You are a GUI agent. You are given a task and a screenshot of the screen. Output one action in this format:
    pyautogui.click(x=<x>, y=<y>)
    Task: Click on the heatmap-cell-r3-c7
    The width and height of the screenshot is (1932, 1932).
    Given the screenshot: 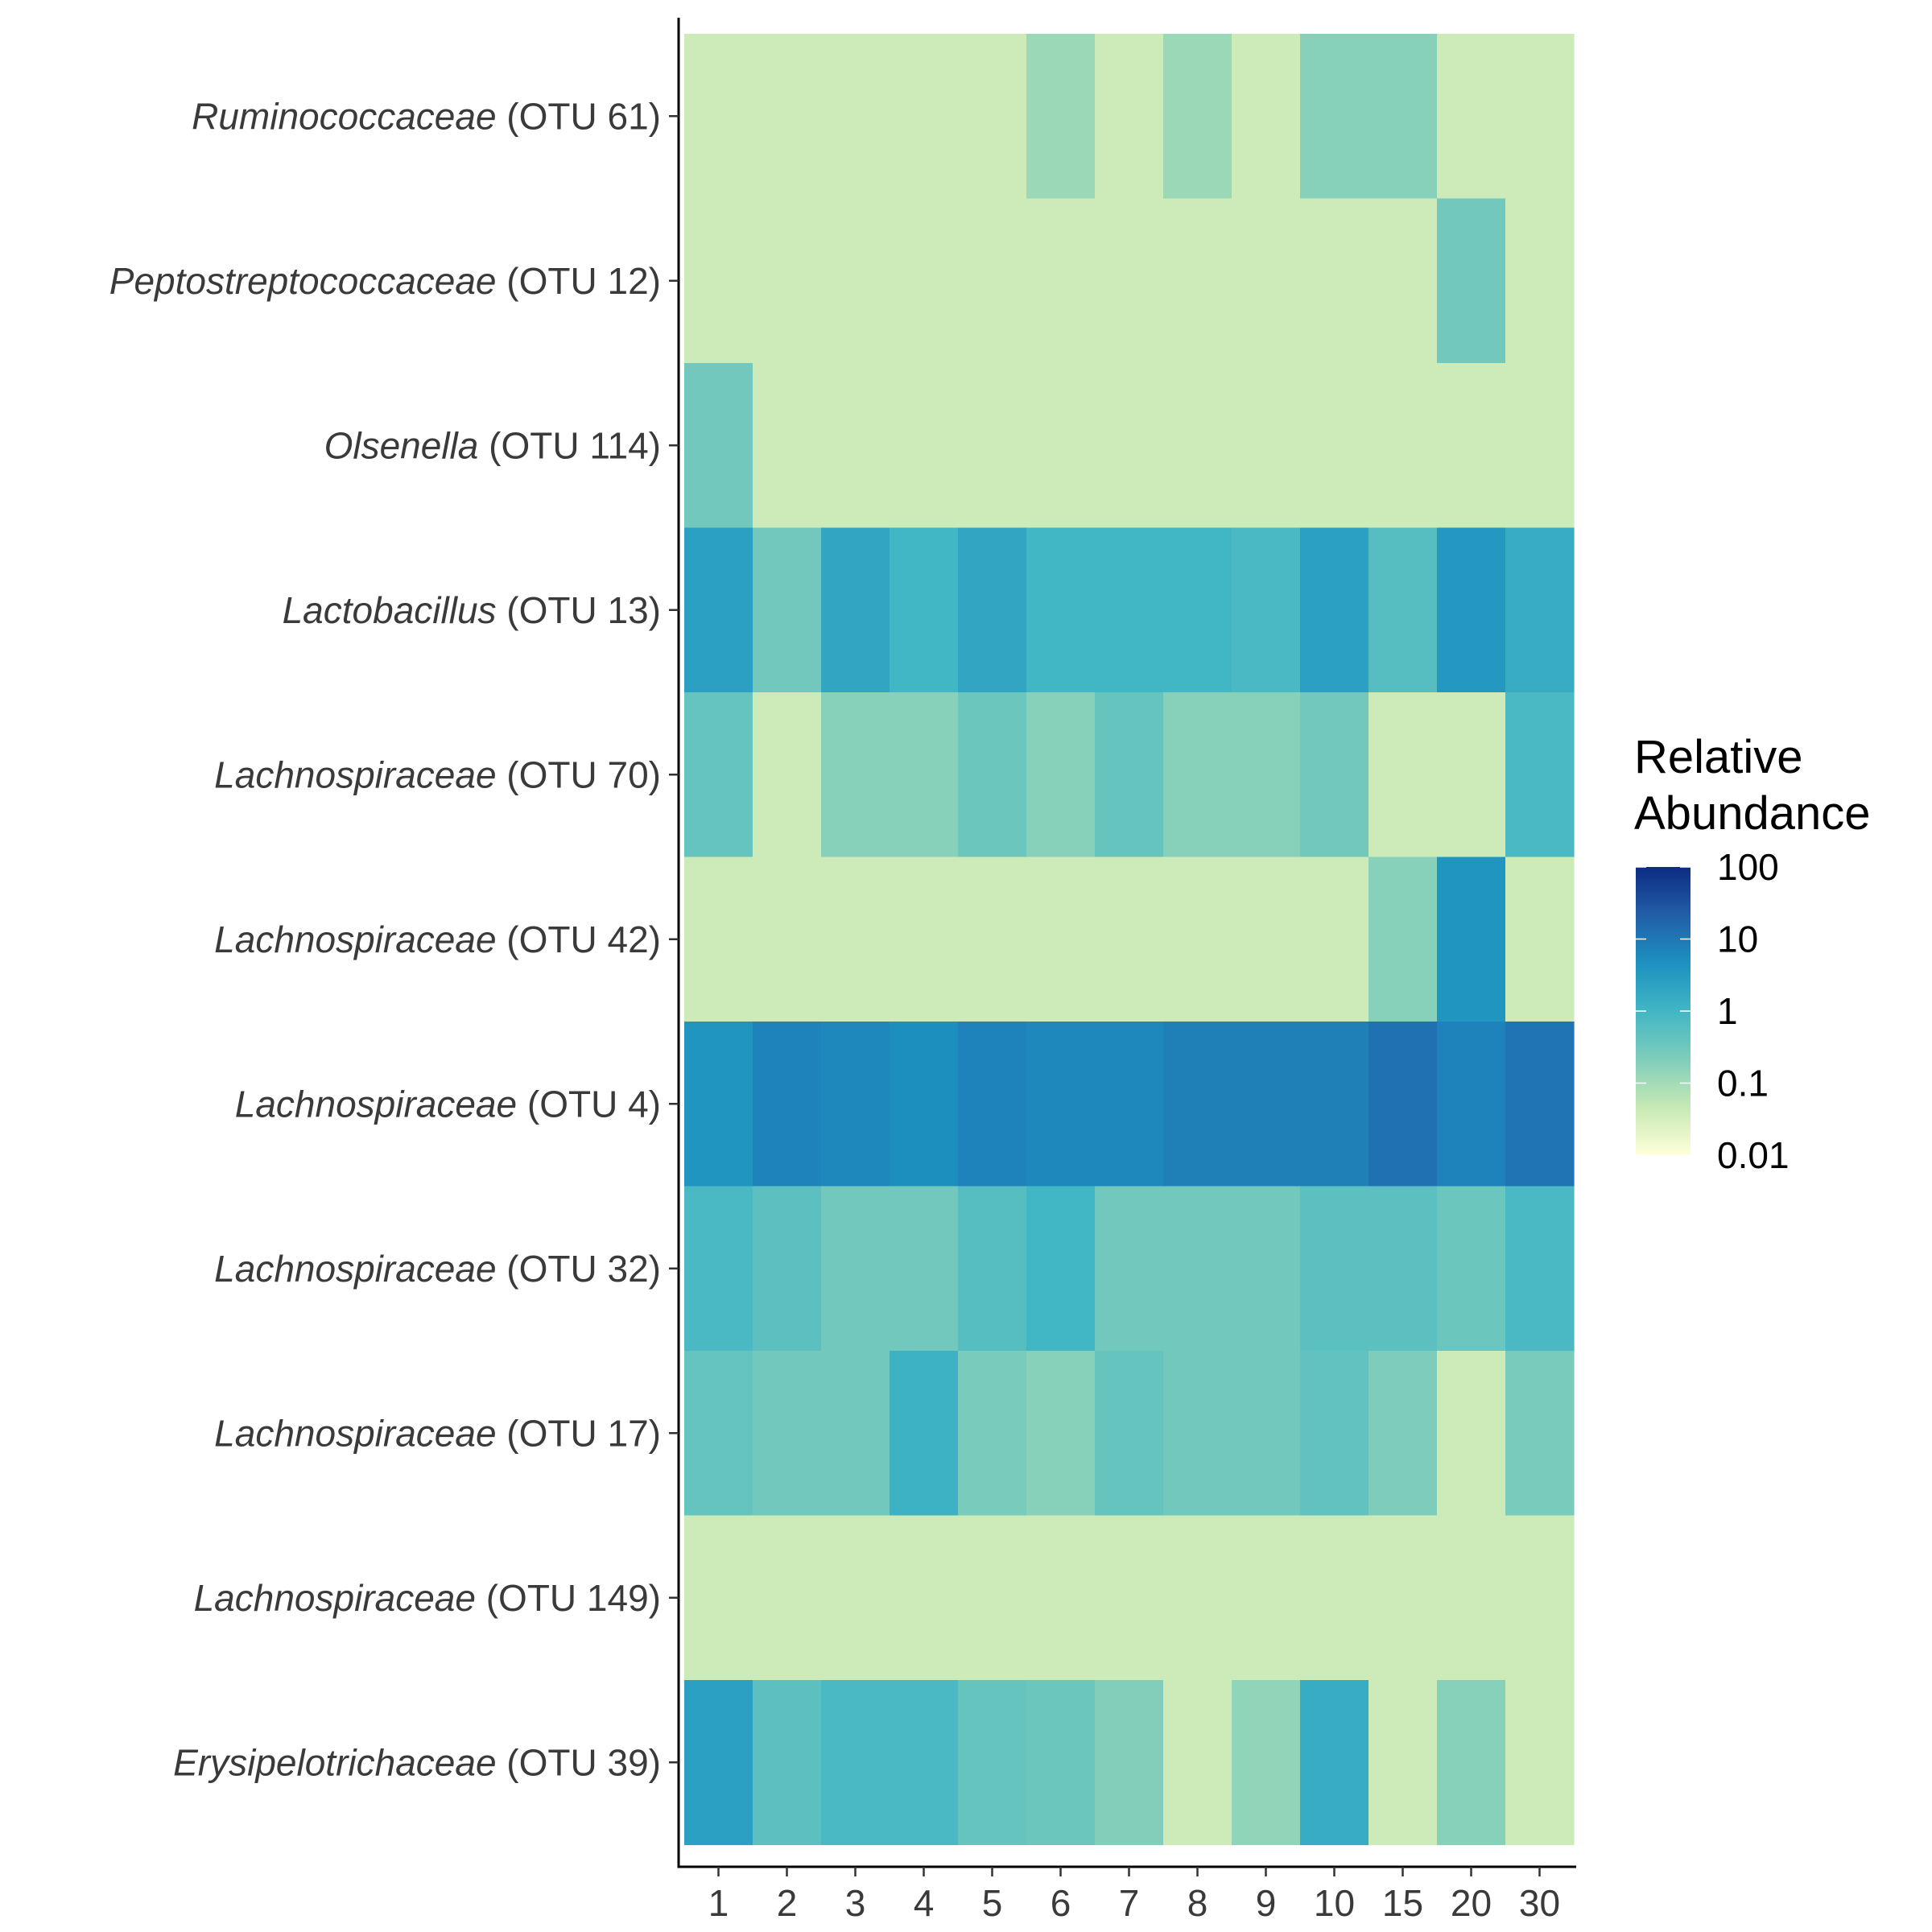 What is the action you would take?
    pyautogui.click(x=1197, y=610)
    